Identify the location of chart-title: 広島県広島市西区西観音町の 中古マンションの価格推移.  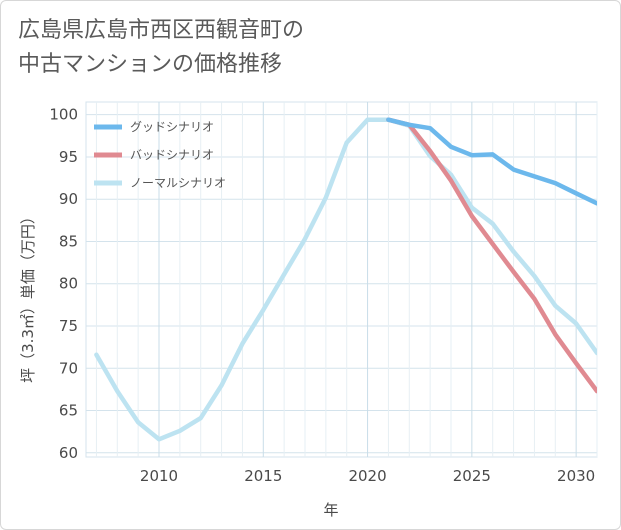
(161, 48).